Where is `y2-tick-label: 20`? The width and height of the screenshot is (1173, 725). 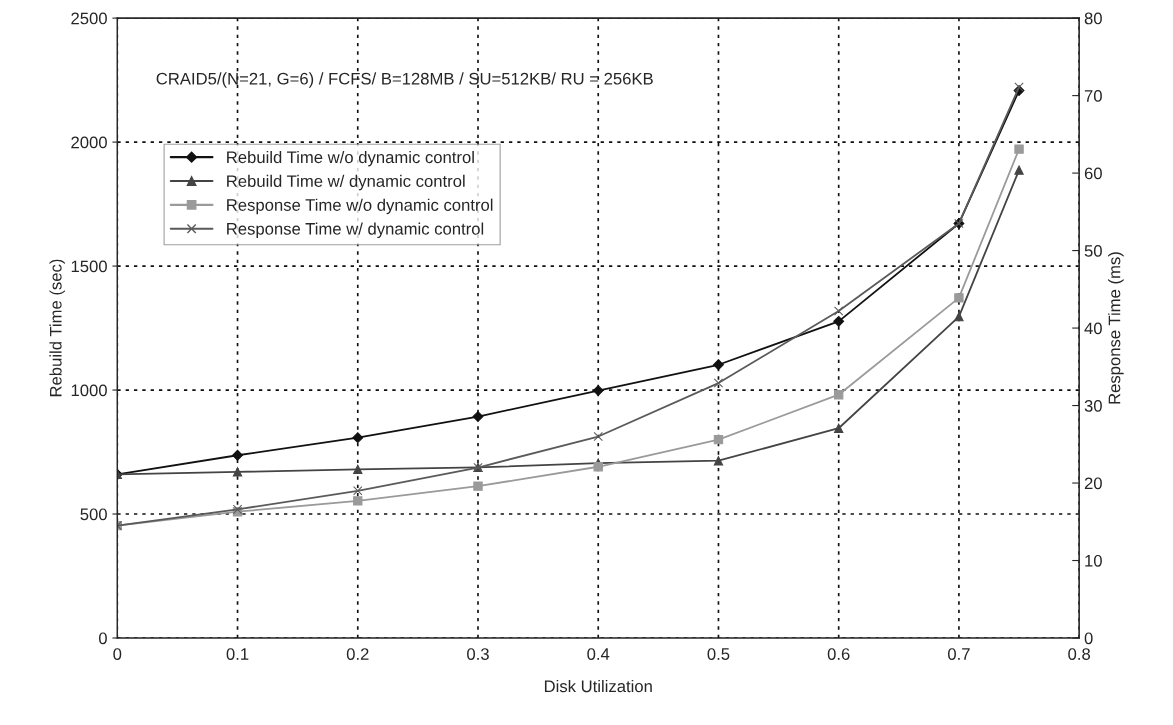
y2-tick-label: 20 is located at coordinates (1093, 483).